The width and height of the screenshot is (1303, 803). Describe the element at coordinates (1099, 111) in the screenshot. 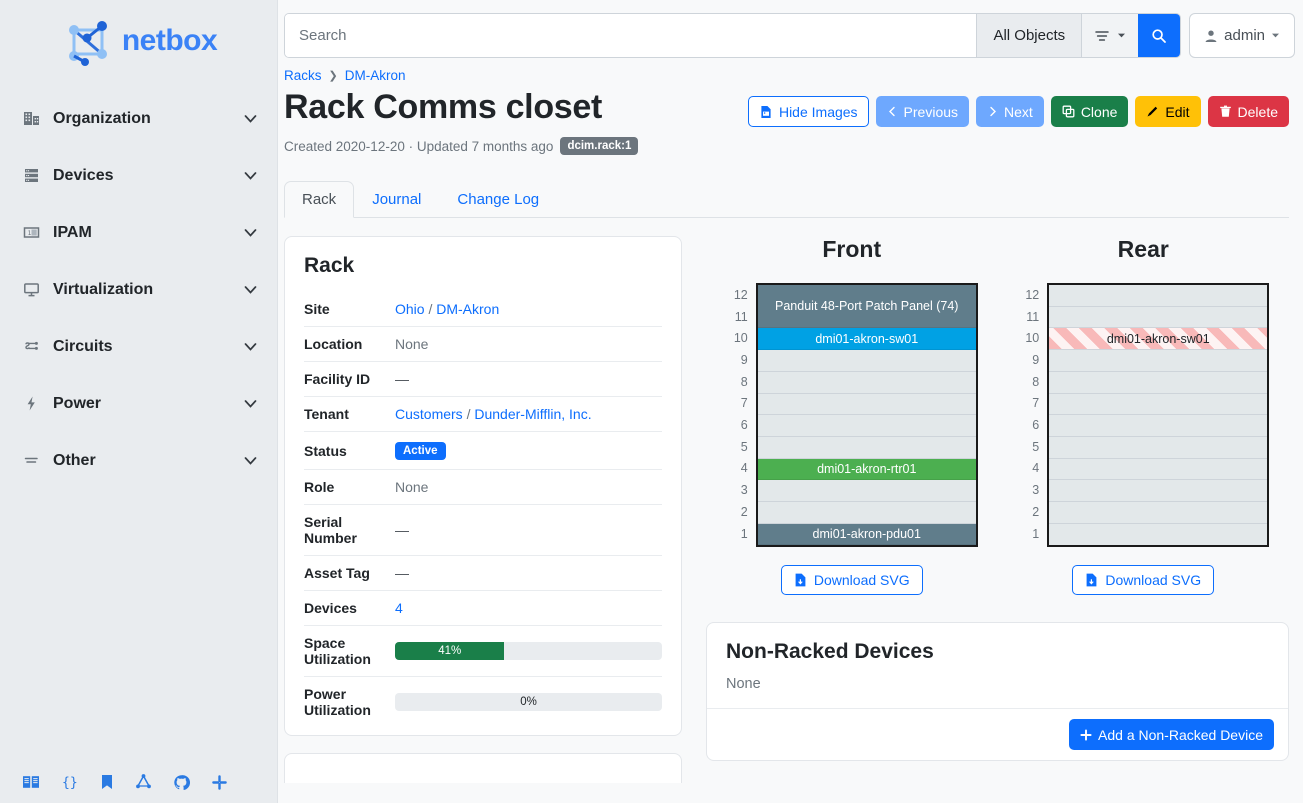

I see `clone-label: Clone` at that location.